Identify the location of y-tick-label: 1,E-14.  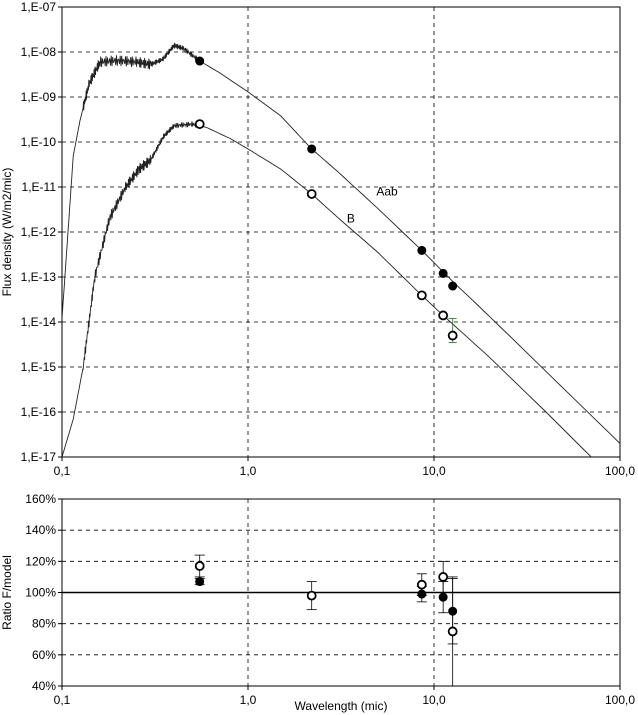
(39, 322).